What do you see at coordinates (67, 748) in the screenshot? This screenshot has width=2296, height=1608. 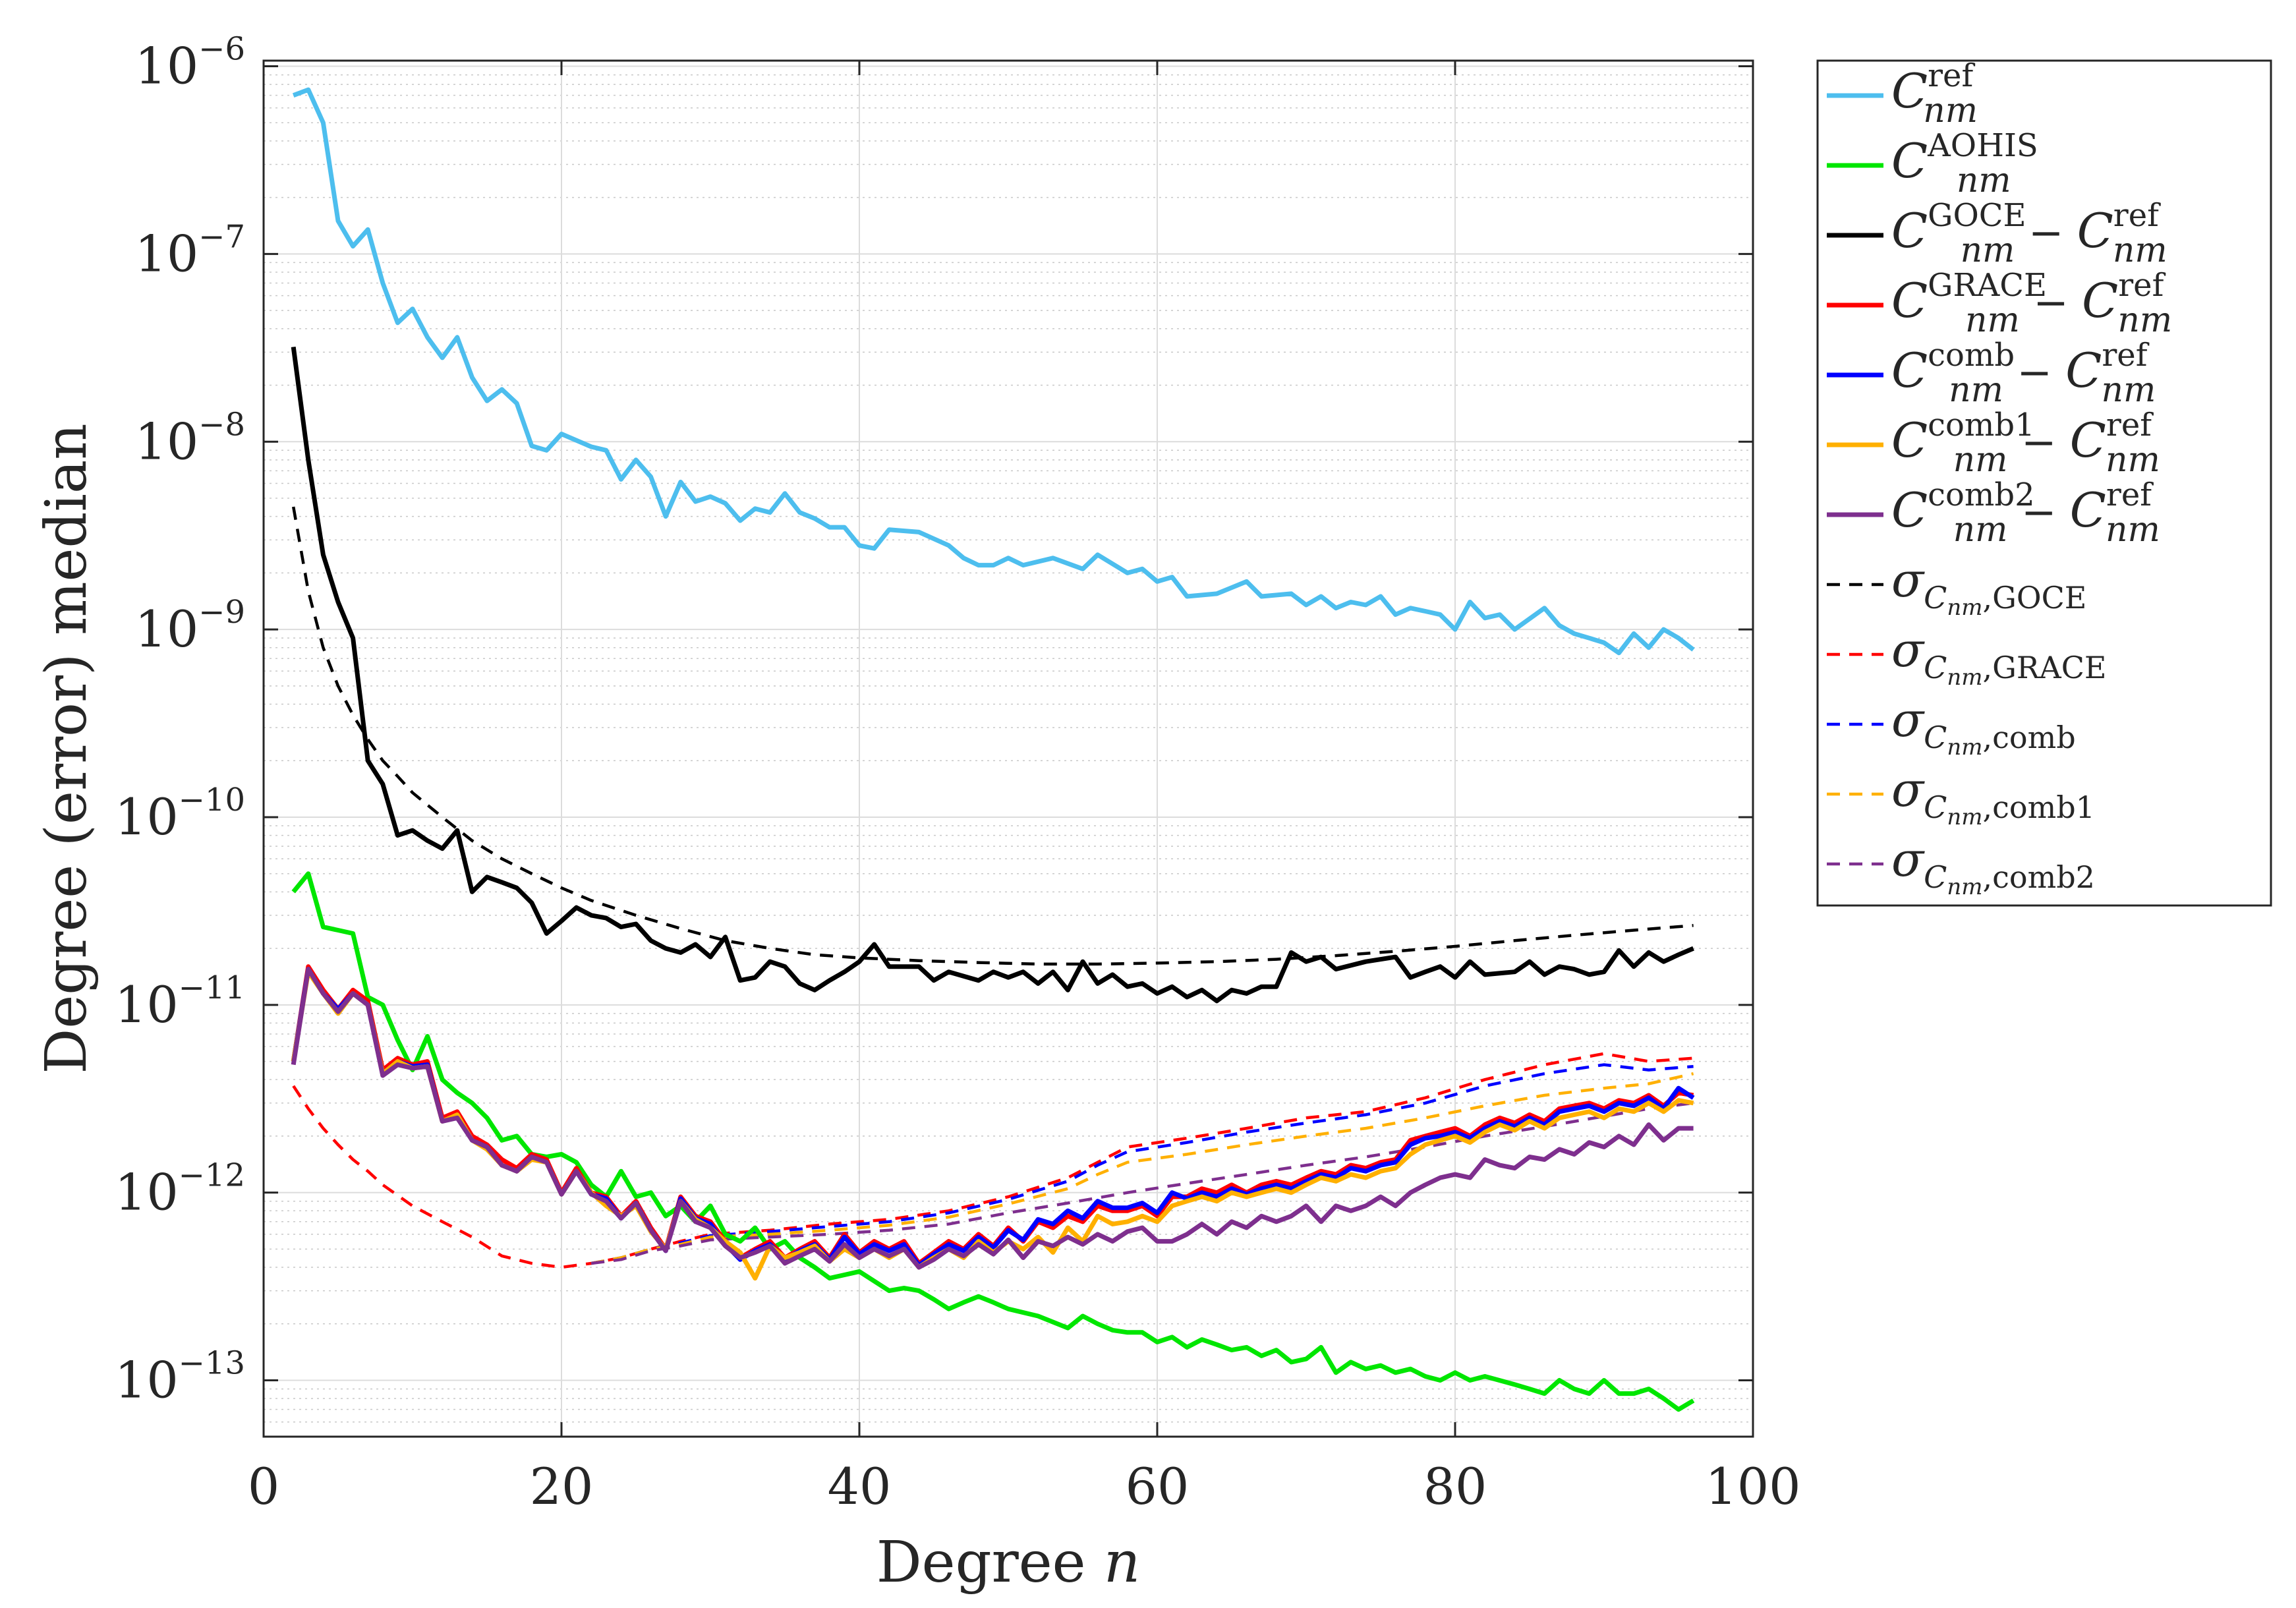 I see `y-axis-label: Degree (error) median` at bounding box center [67, 748].